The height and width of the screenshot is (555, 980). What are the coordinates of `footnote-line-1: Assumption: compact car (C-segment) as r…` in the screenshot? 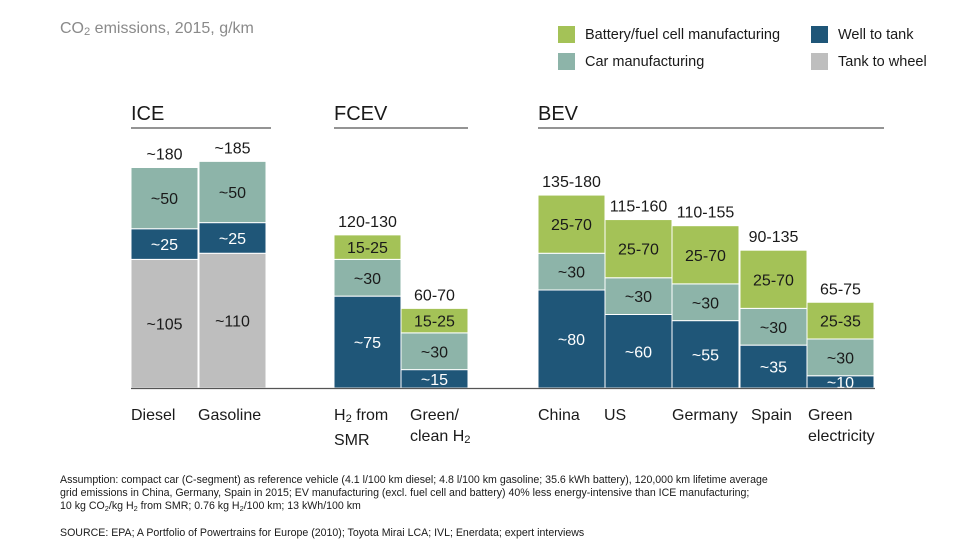 It's located at (414, 480).